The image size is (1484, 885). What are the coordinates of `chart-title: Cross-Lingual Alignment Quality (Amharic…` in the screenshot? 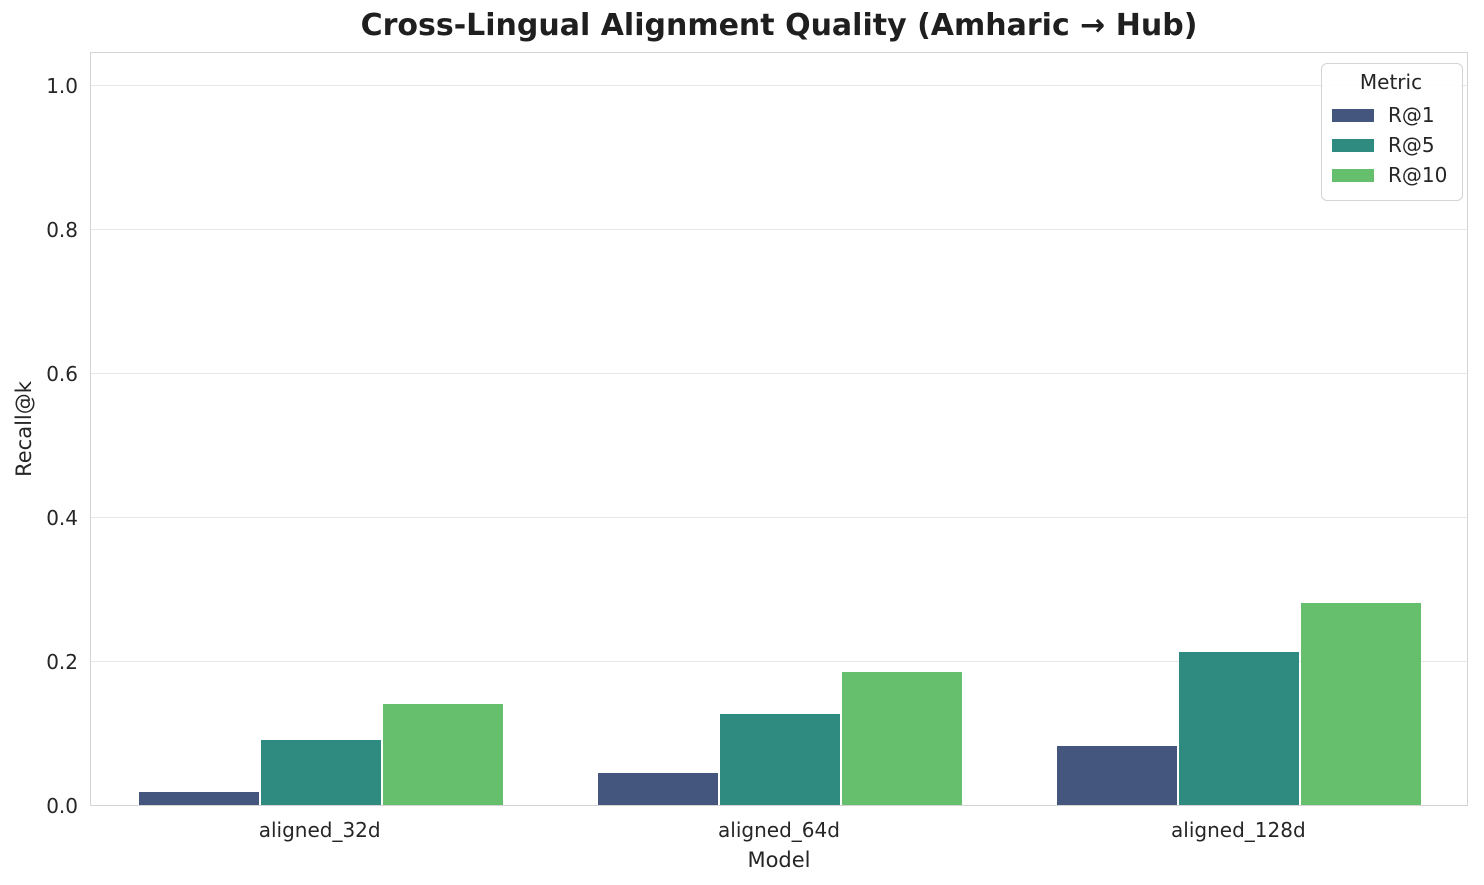 It's located at (779, 25).